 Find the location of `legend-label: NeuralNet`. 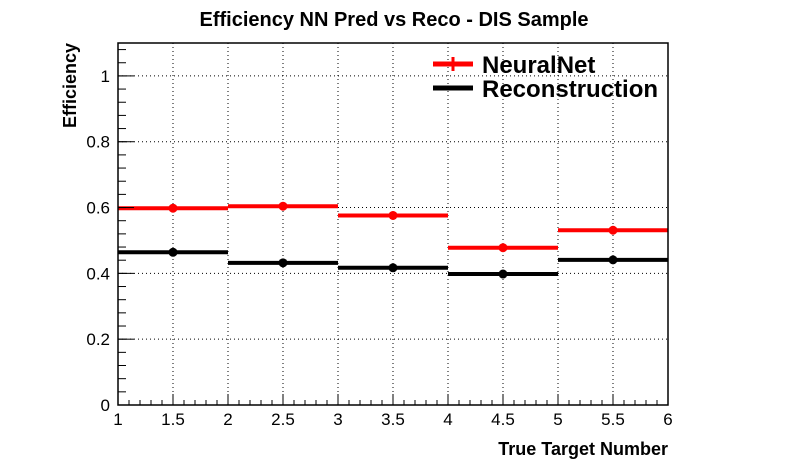

legend-label: NeuralNet is located at coordinates (538, 65).